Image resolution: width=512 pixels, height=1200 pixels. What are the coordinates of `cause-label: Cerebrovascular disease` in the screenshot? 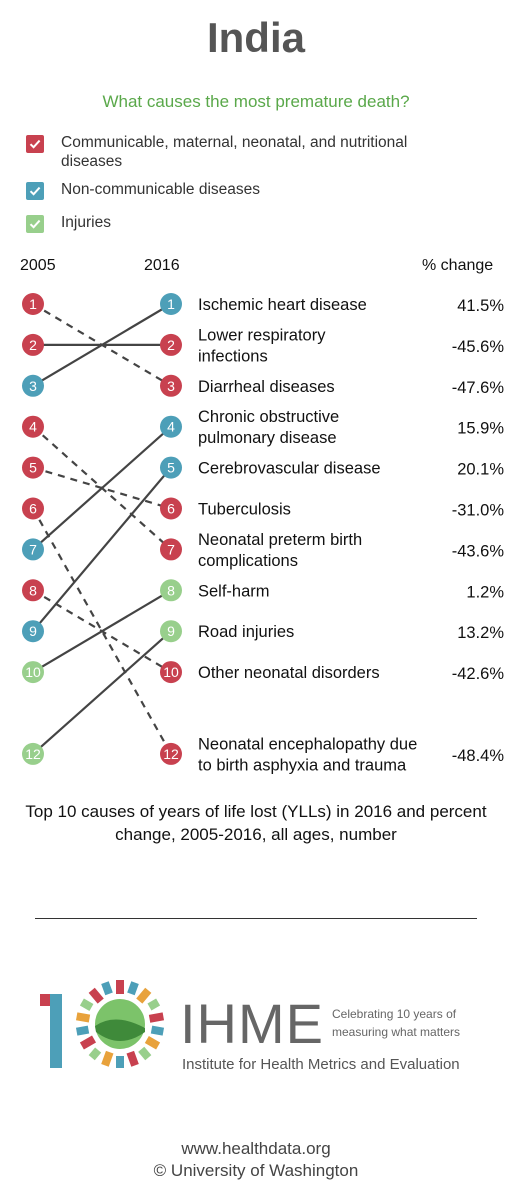 It's located at (289, 469).